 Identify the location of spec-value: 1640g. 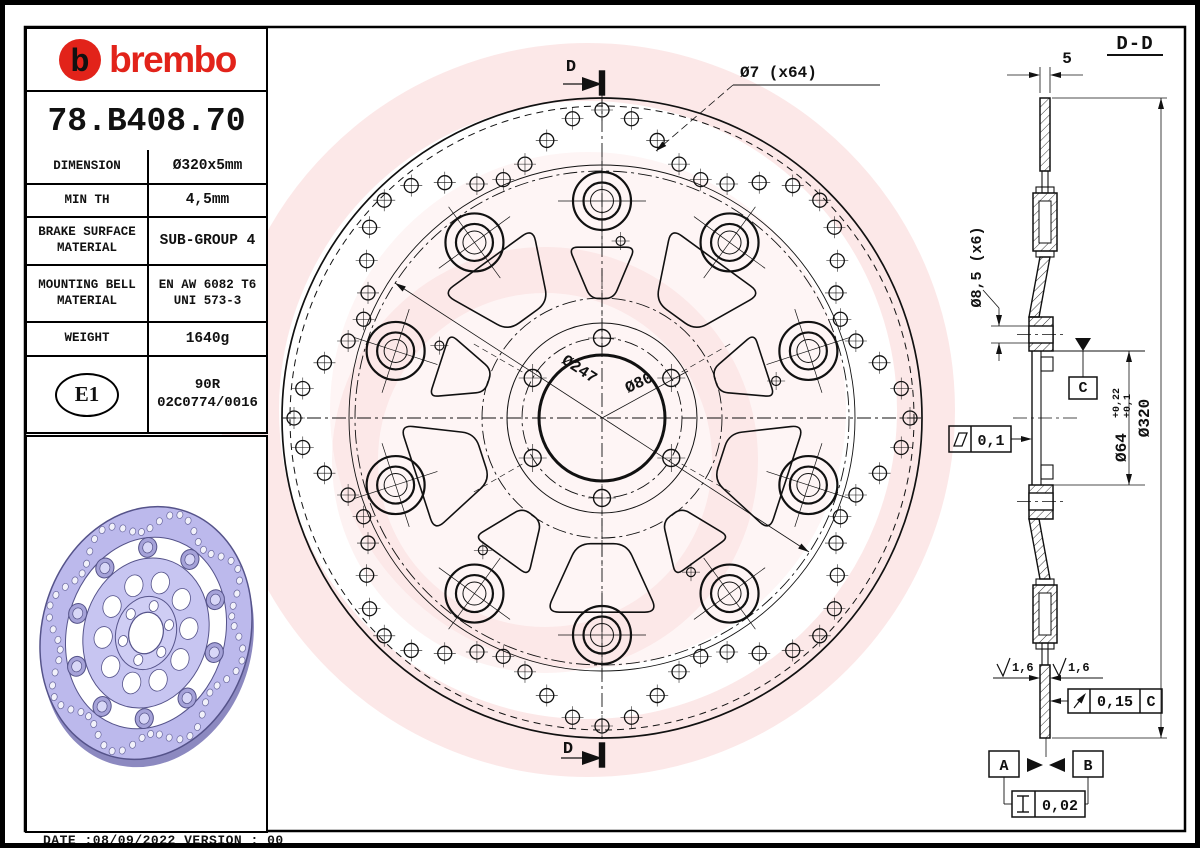
(207, 338).